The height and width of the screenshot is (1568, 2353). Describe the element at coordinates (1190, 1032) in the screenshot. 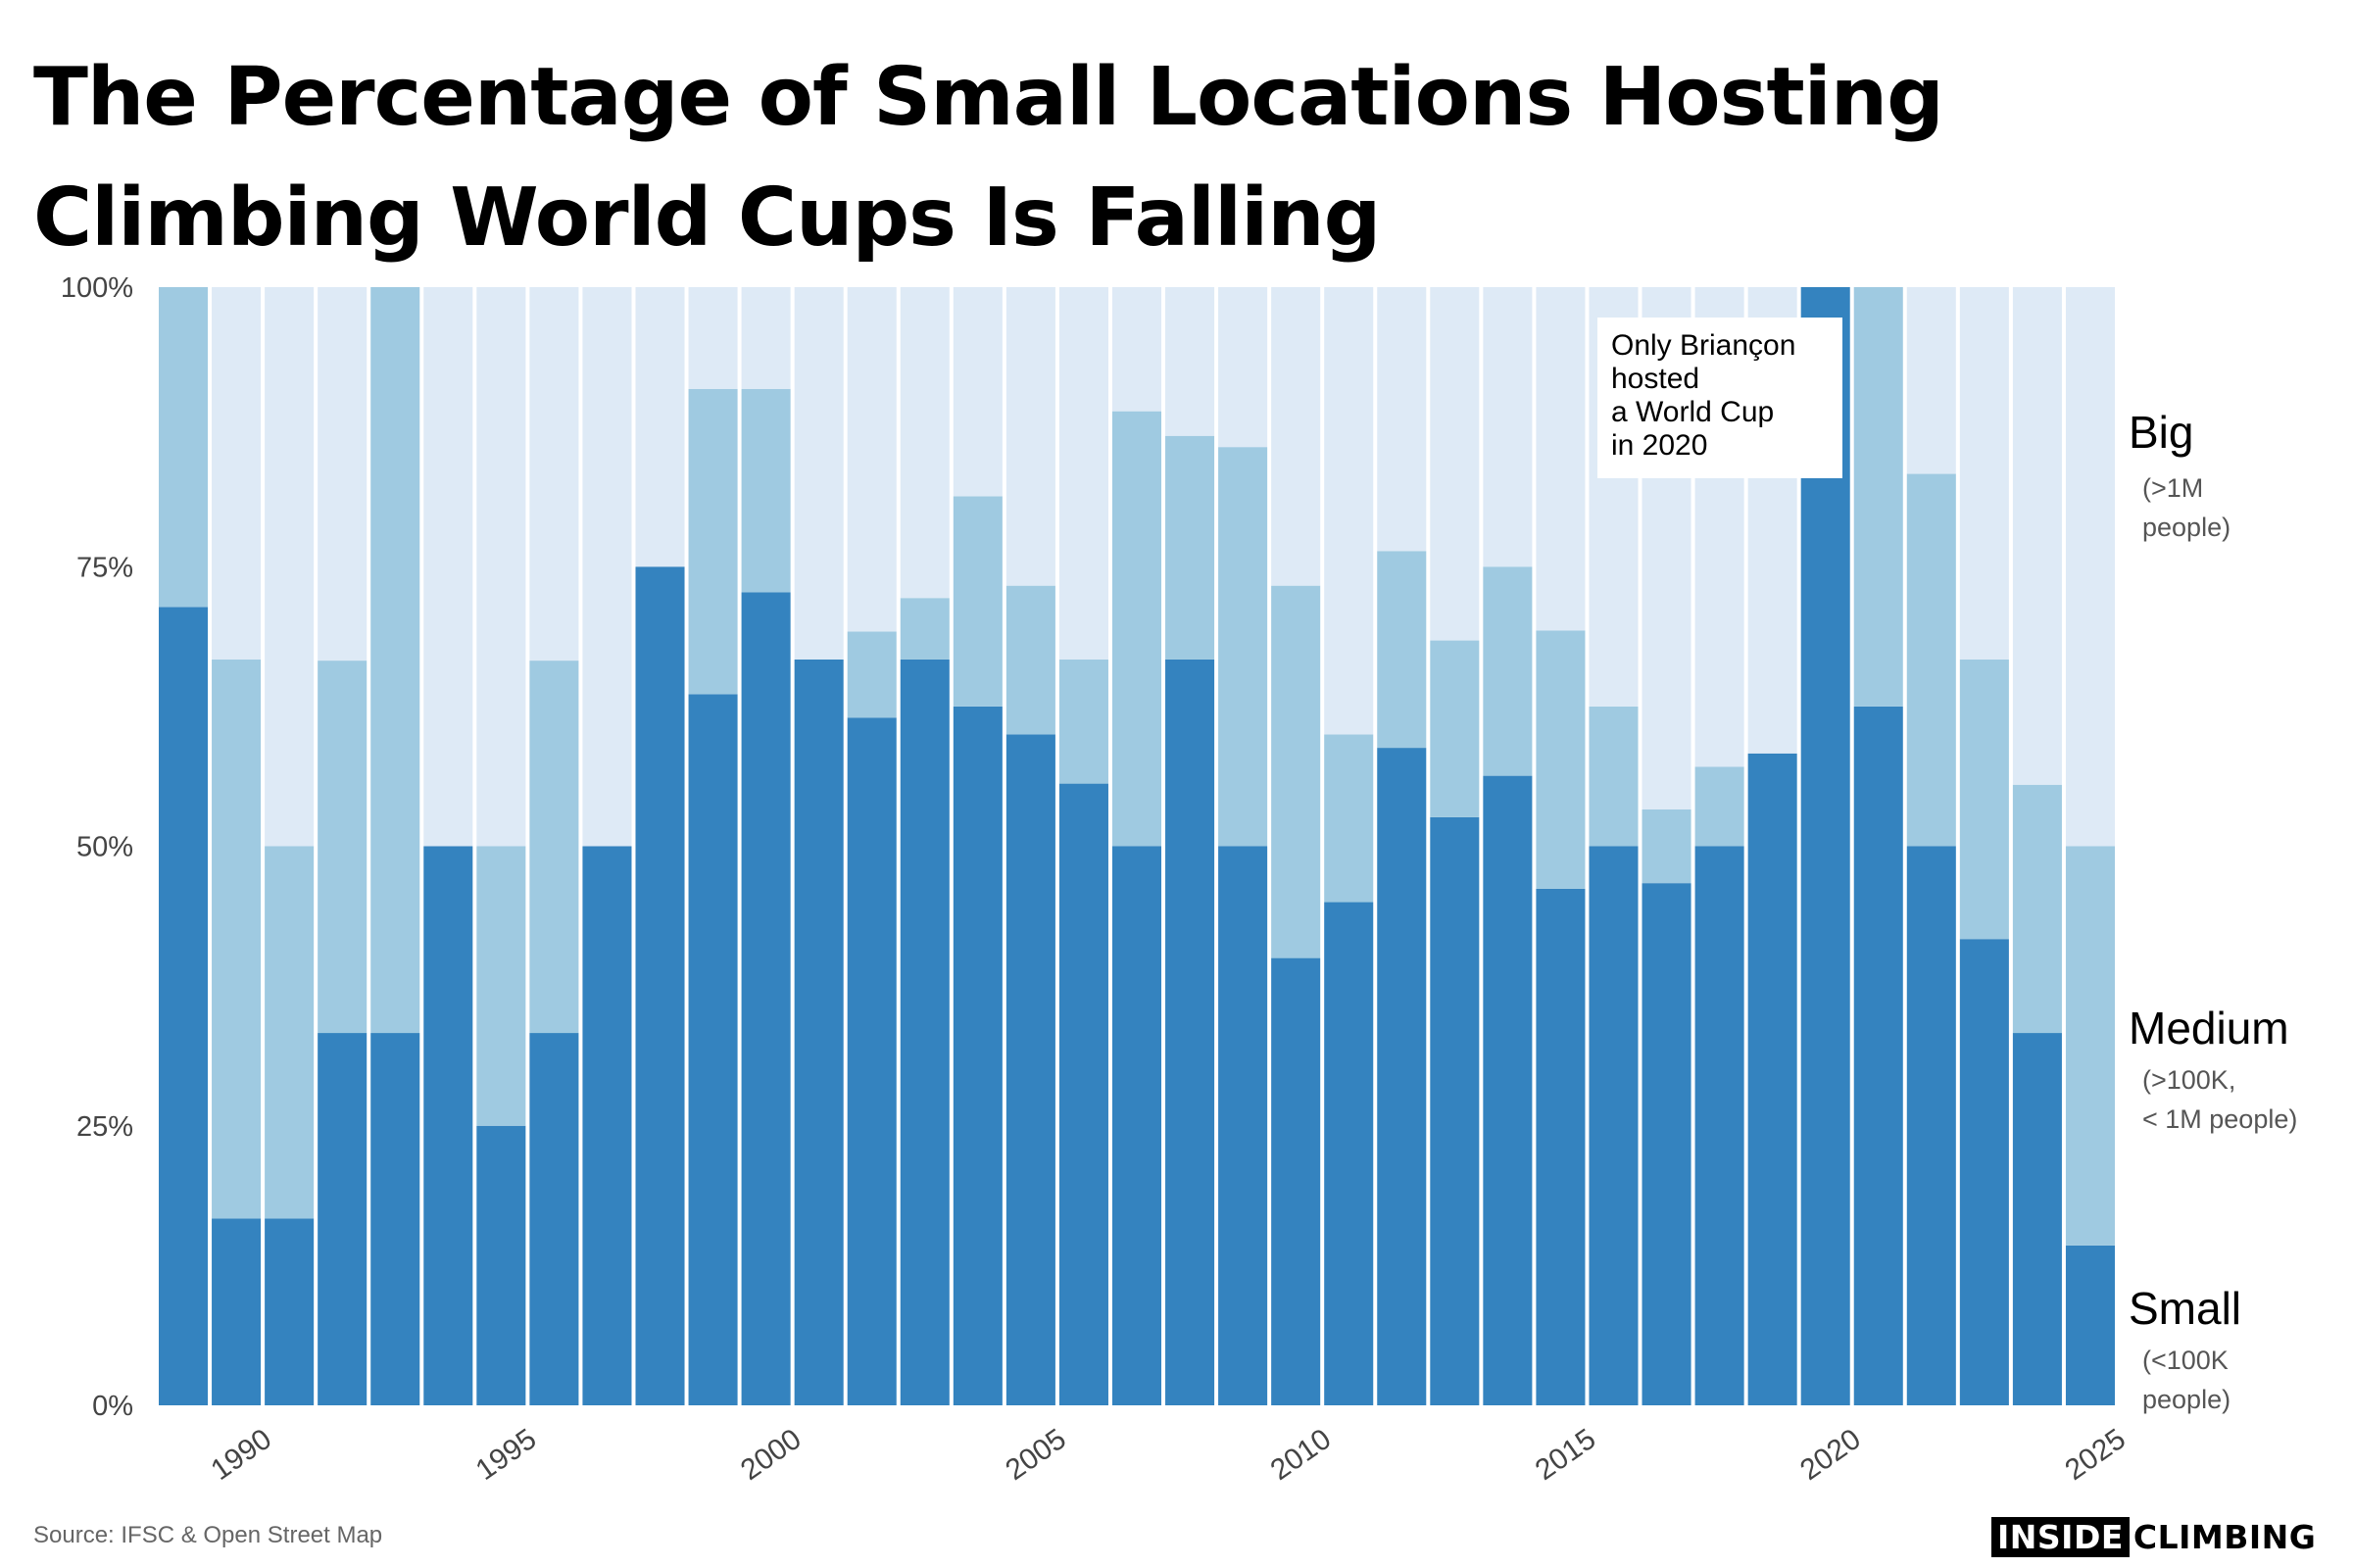

I see `bar-small-2008` at that location.